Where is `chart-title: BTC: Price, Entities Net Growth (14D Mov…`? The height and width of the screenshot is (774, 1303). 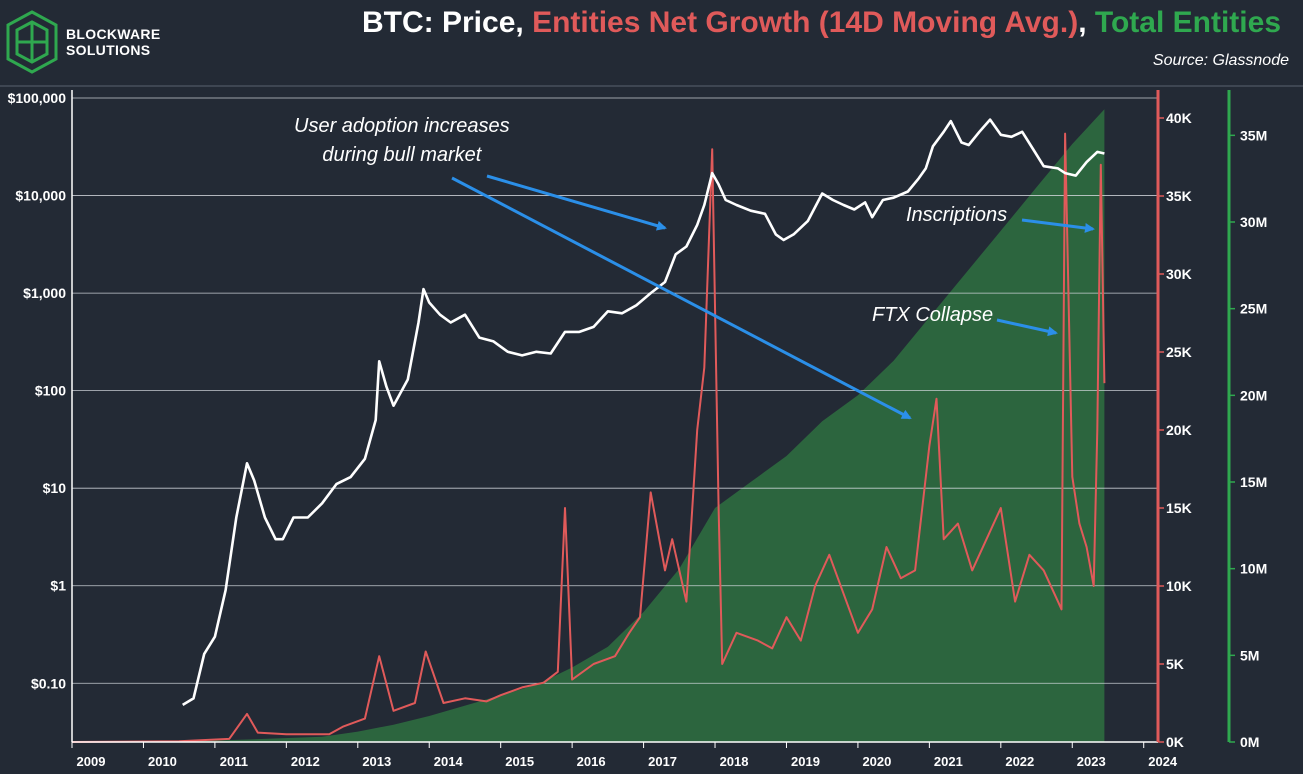
chart-title: BTC: Price, Entities Net Growth (14D Mov… is located at coordinates (821, 23).